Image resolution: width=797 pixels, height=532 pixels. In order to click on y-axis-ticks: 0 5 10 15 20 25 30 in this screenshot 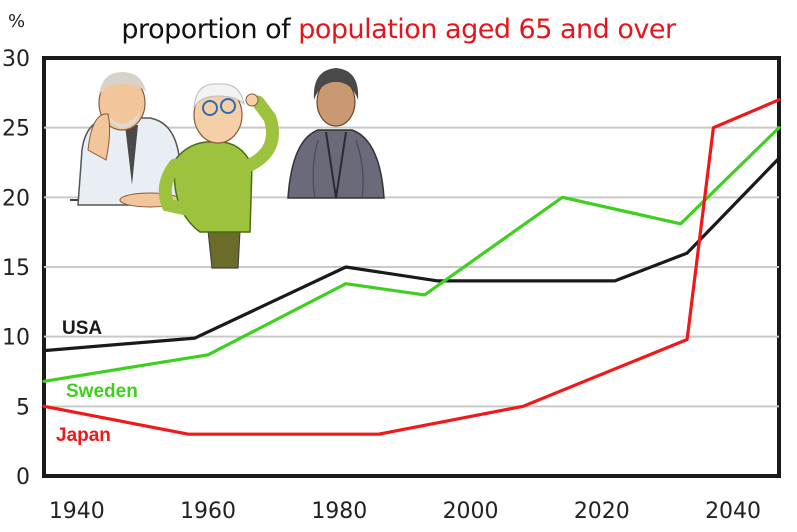, I will do `click(16, 268)`.